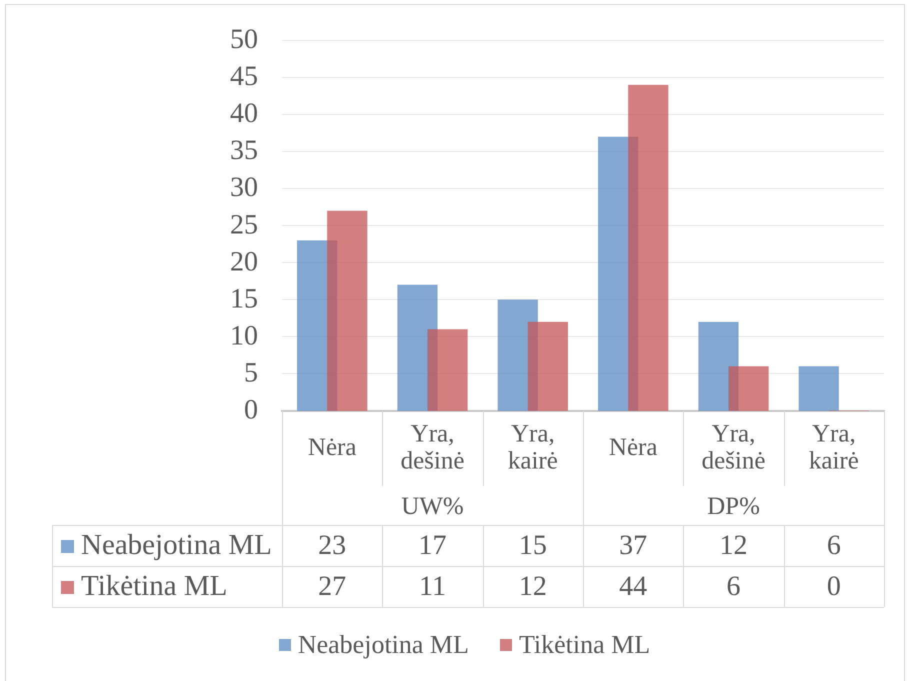 The width and height of the screenshot is (909, 681). I want to click on text: Neabejotina ML, so click(383, 644).